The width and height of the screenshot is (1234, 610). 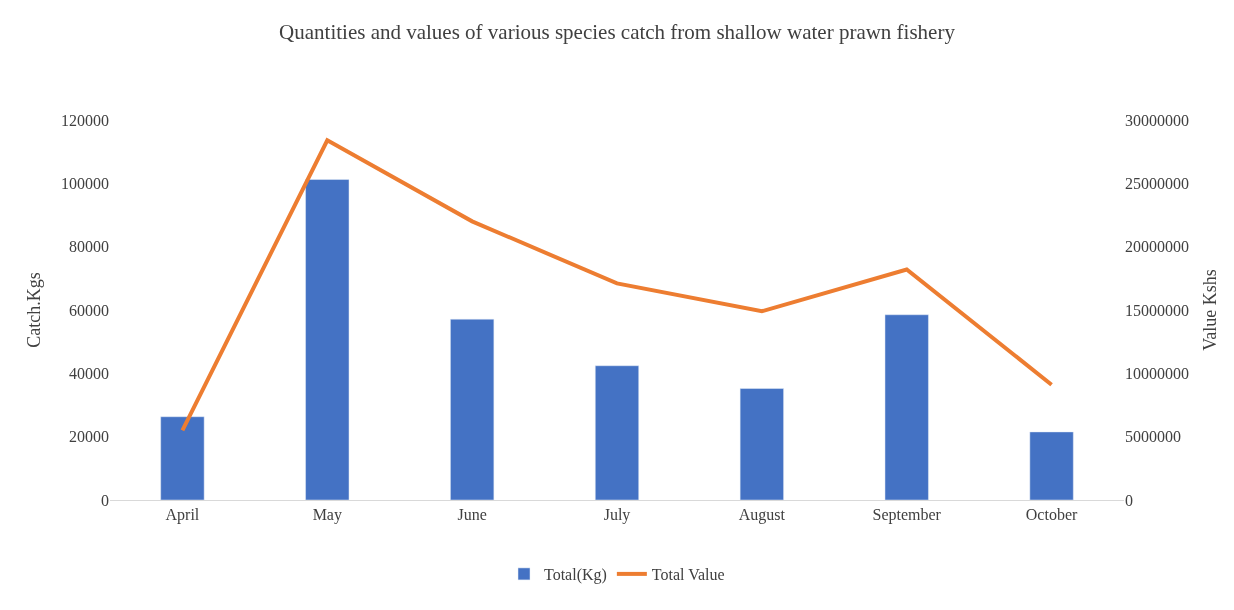 What do you see at coordinates (182, 515) in the screenshot?
I see `x-tick-label: April` at bounding box center [182, 515].